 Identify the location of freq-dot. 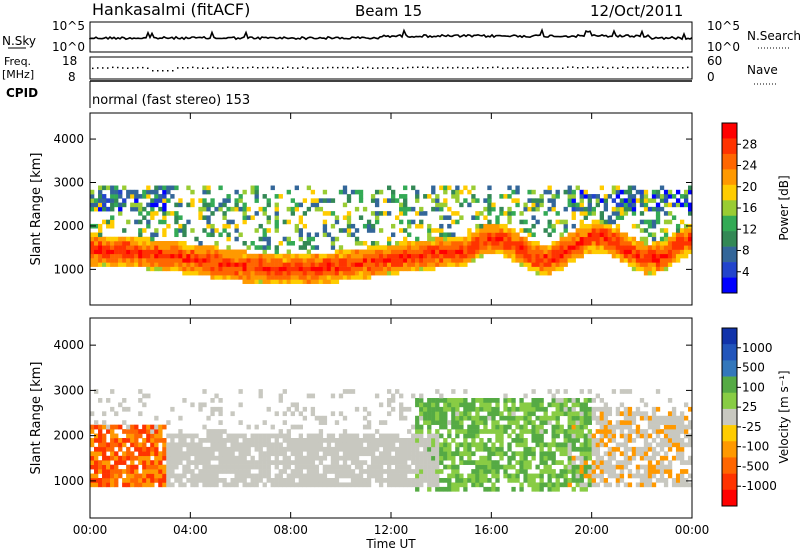
(398, 68).